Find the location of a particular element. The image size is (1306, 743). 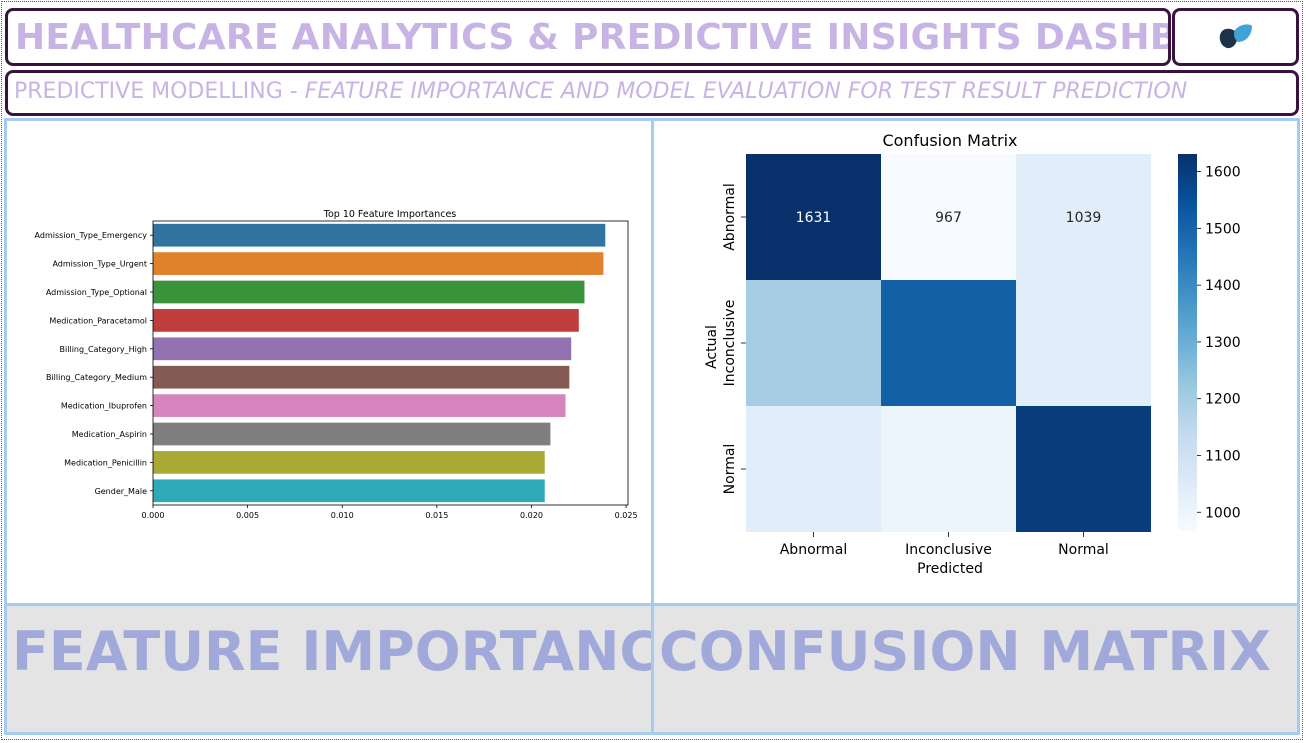

feature-label: Admission_Type_Urgent is located at coordinates (99, 264).